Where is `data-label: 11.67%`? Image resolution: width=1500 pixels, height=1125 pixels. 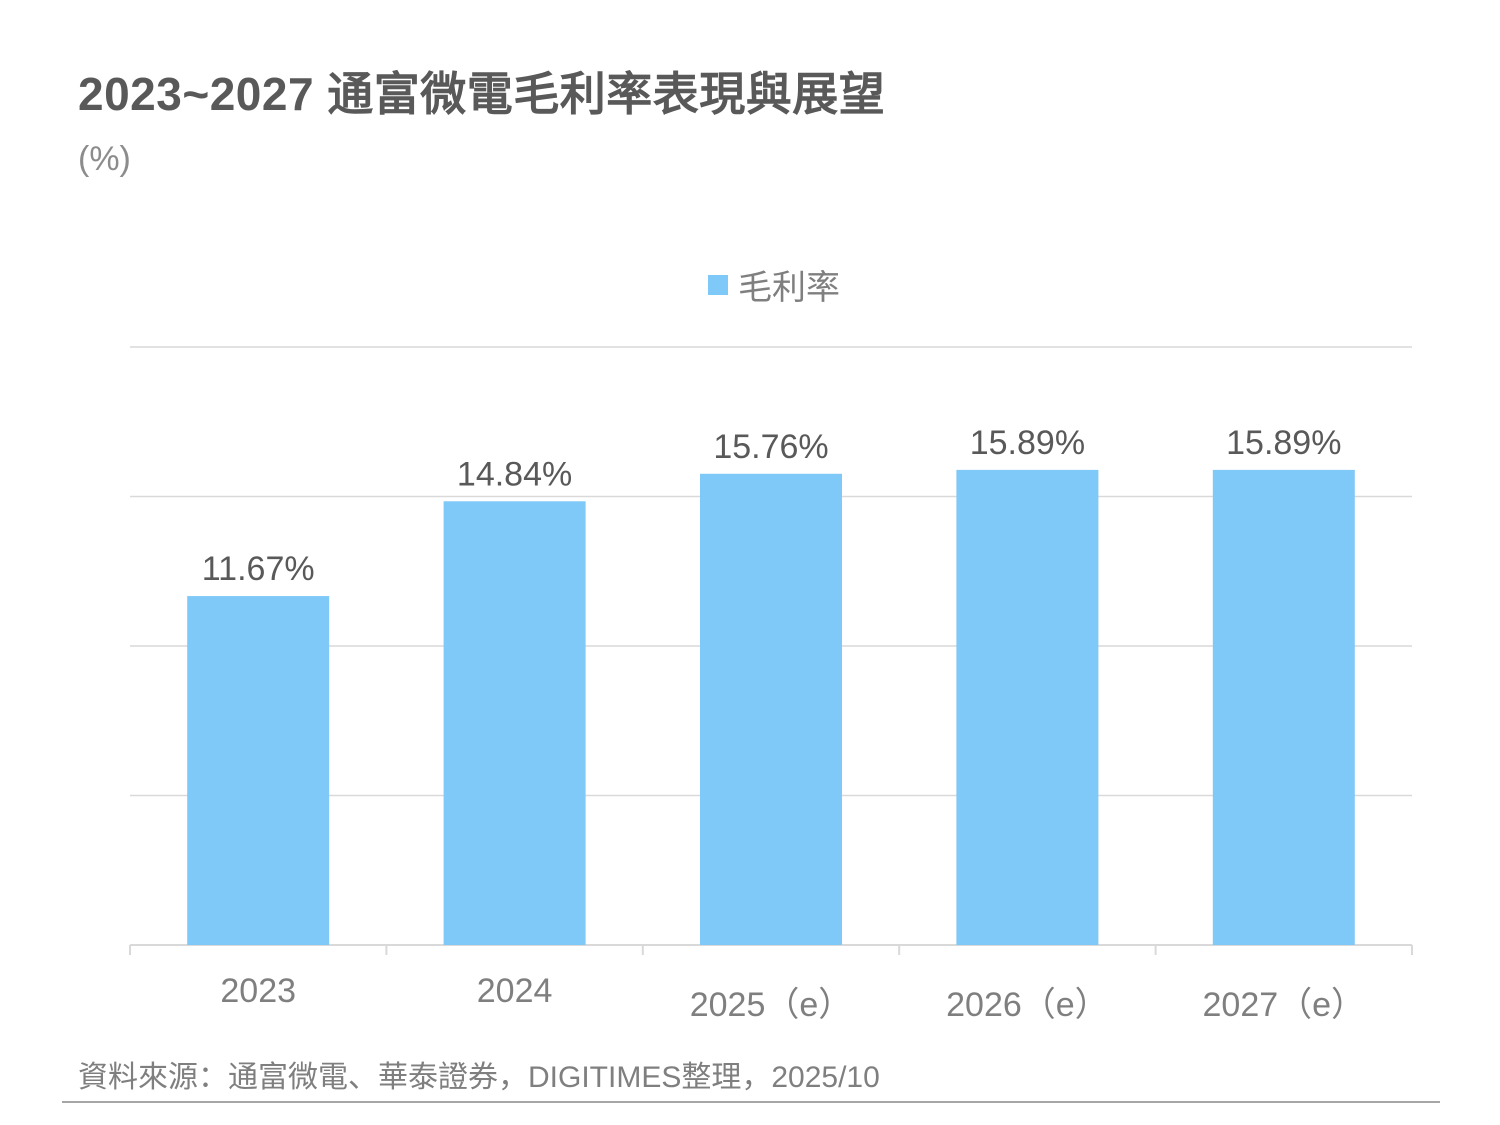
data-label: 11.67% is located at coordinates (258, 569).